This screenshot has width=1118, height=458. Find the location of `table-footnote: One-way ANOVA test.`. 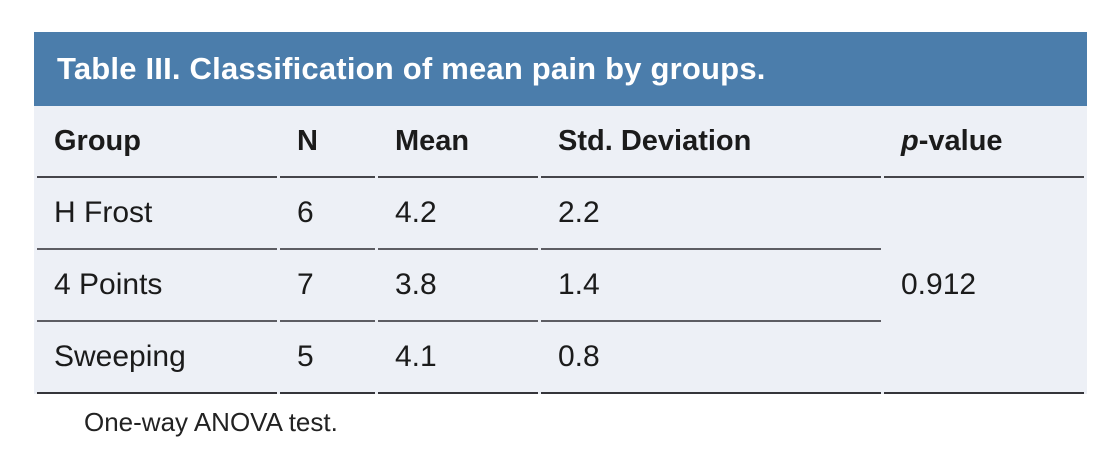

table-footnote: One-way ANOVA test. is located at coordinates (211, 422).